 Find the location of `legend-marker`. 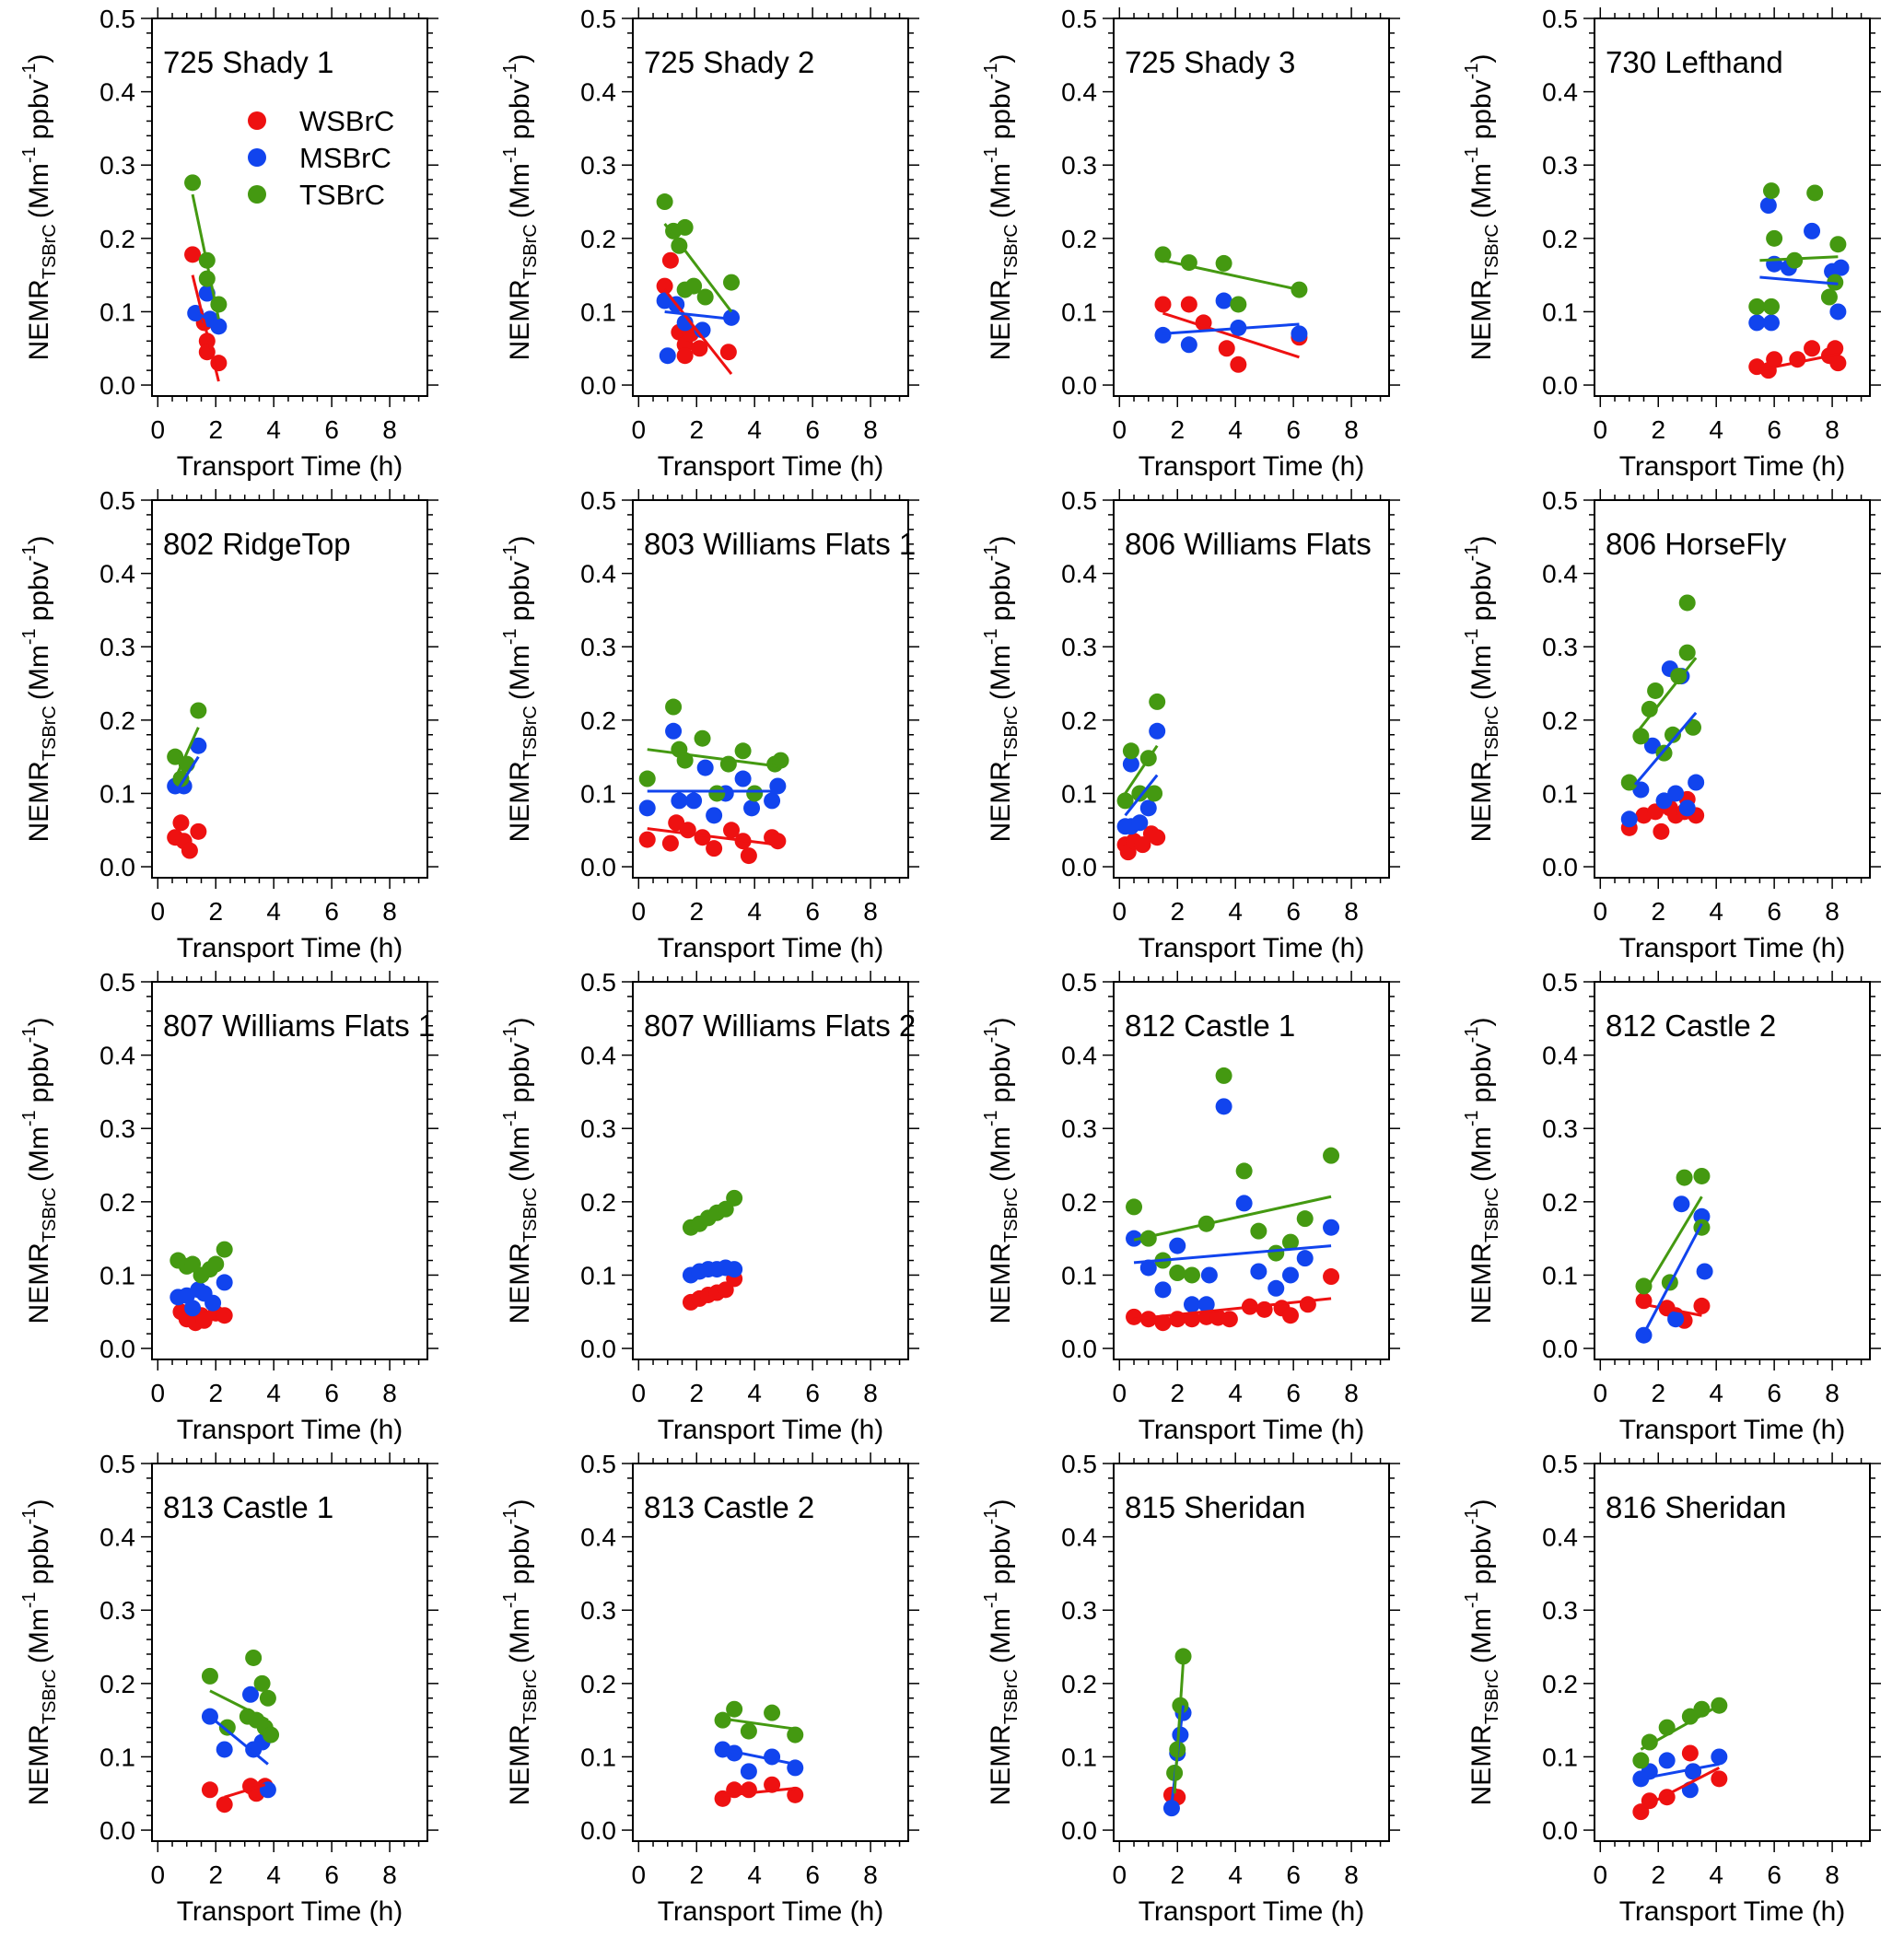

legend-marker is located at coordinates (257, 194).